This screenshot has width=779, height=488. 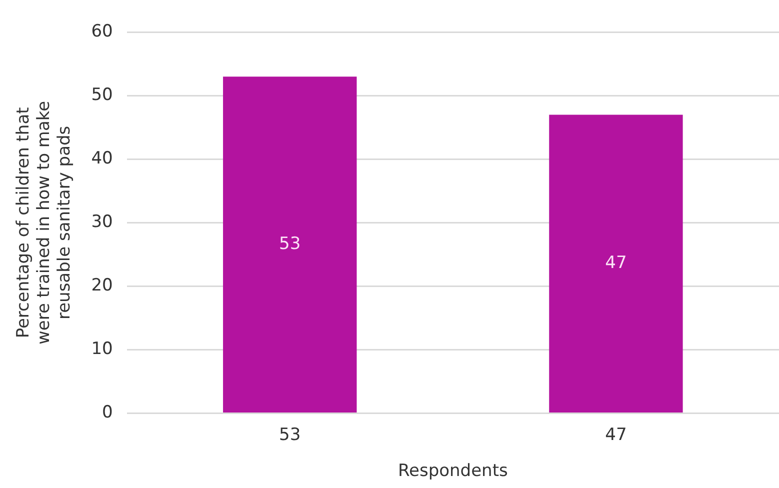 I want to click on y-tick-label: 10, so click(x=102, y=349).